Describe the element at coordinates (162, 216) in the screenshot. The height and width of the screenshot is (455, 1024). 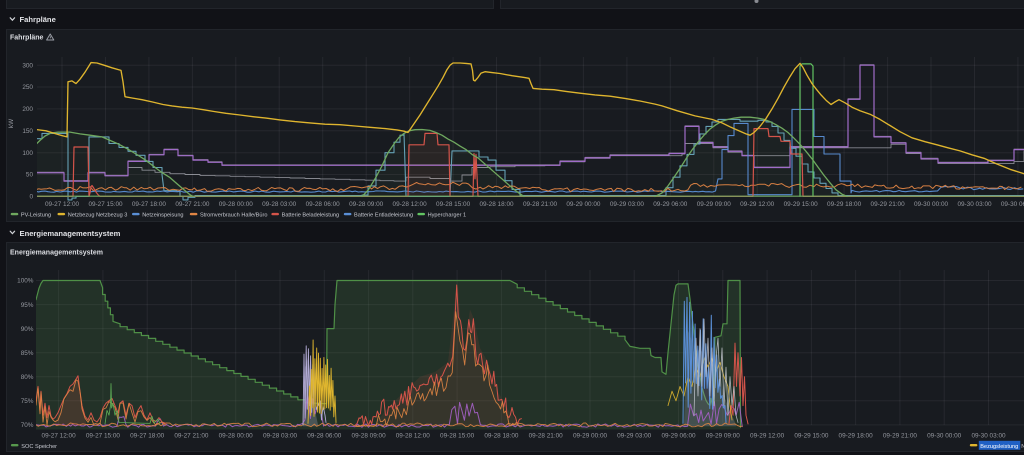
I see `svg-text: Netzeinspeisung` at that location.